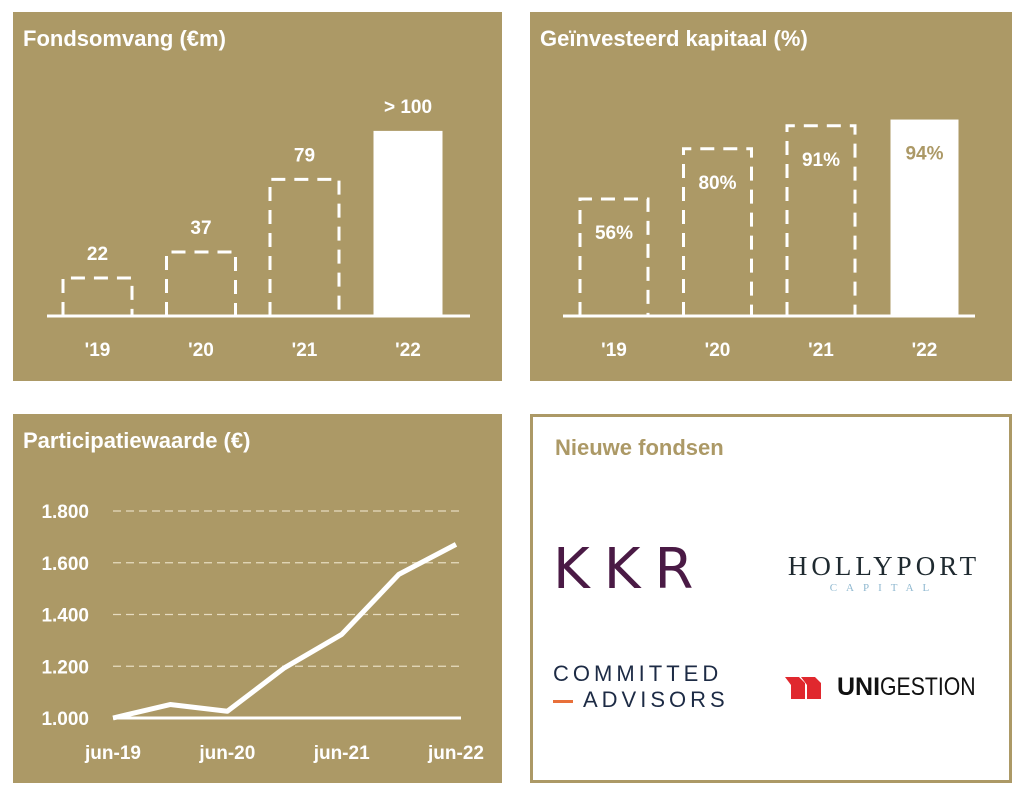 The width and height of the screenshot is (1024, 798). What do you see at coordinates (638, 673) in the screenshot?
I see `committed-line1: COMMITTED` at bounding box center [638, 673].